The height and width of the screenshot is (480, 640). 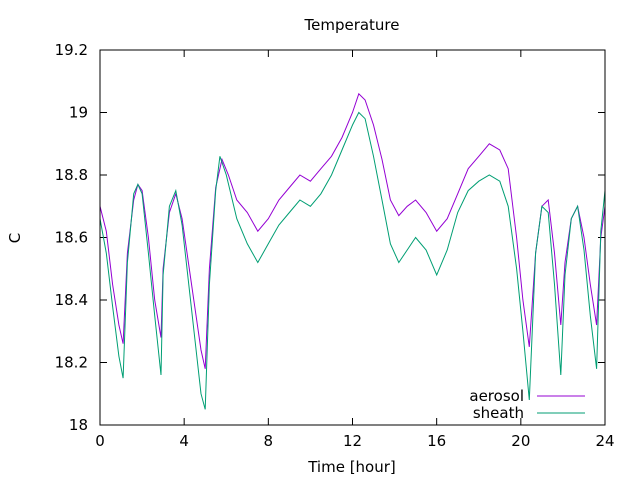 I want to click on legend-label-sheath: sheath, so click(x=498, y=413).